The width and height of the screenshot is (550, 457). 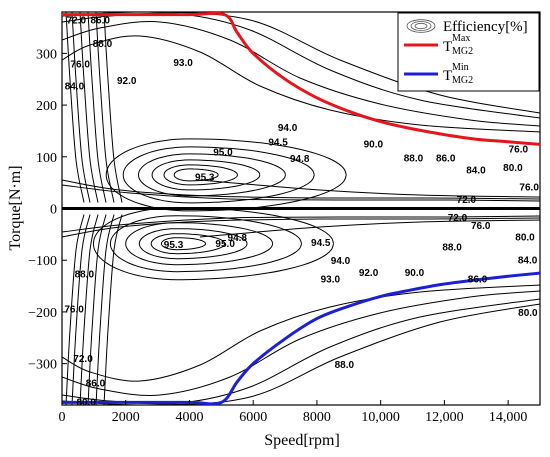 I want to click on y-axis-ticks: 300 200 100 0 −100 −200 −300, so click(x=47, y=210).